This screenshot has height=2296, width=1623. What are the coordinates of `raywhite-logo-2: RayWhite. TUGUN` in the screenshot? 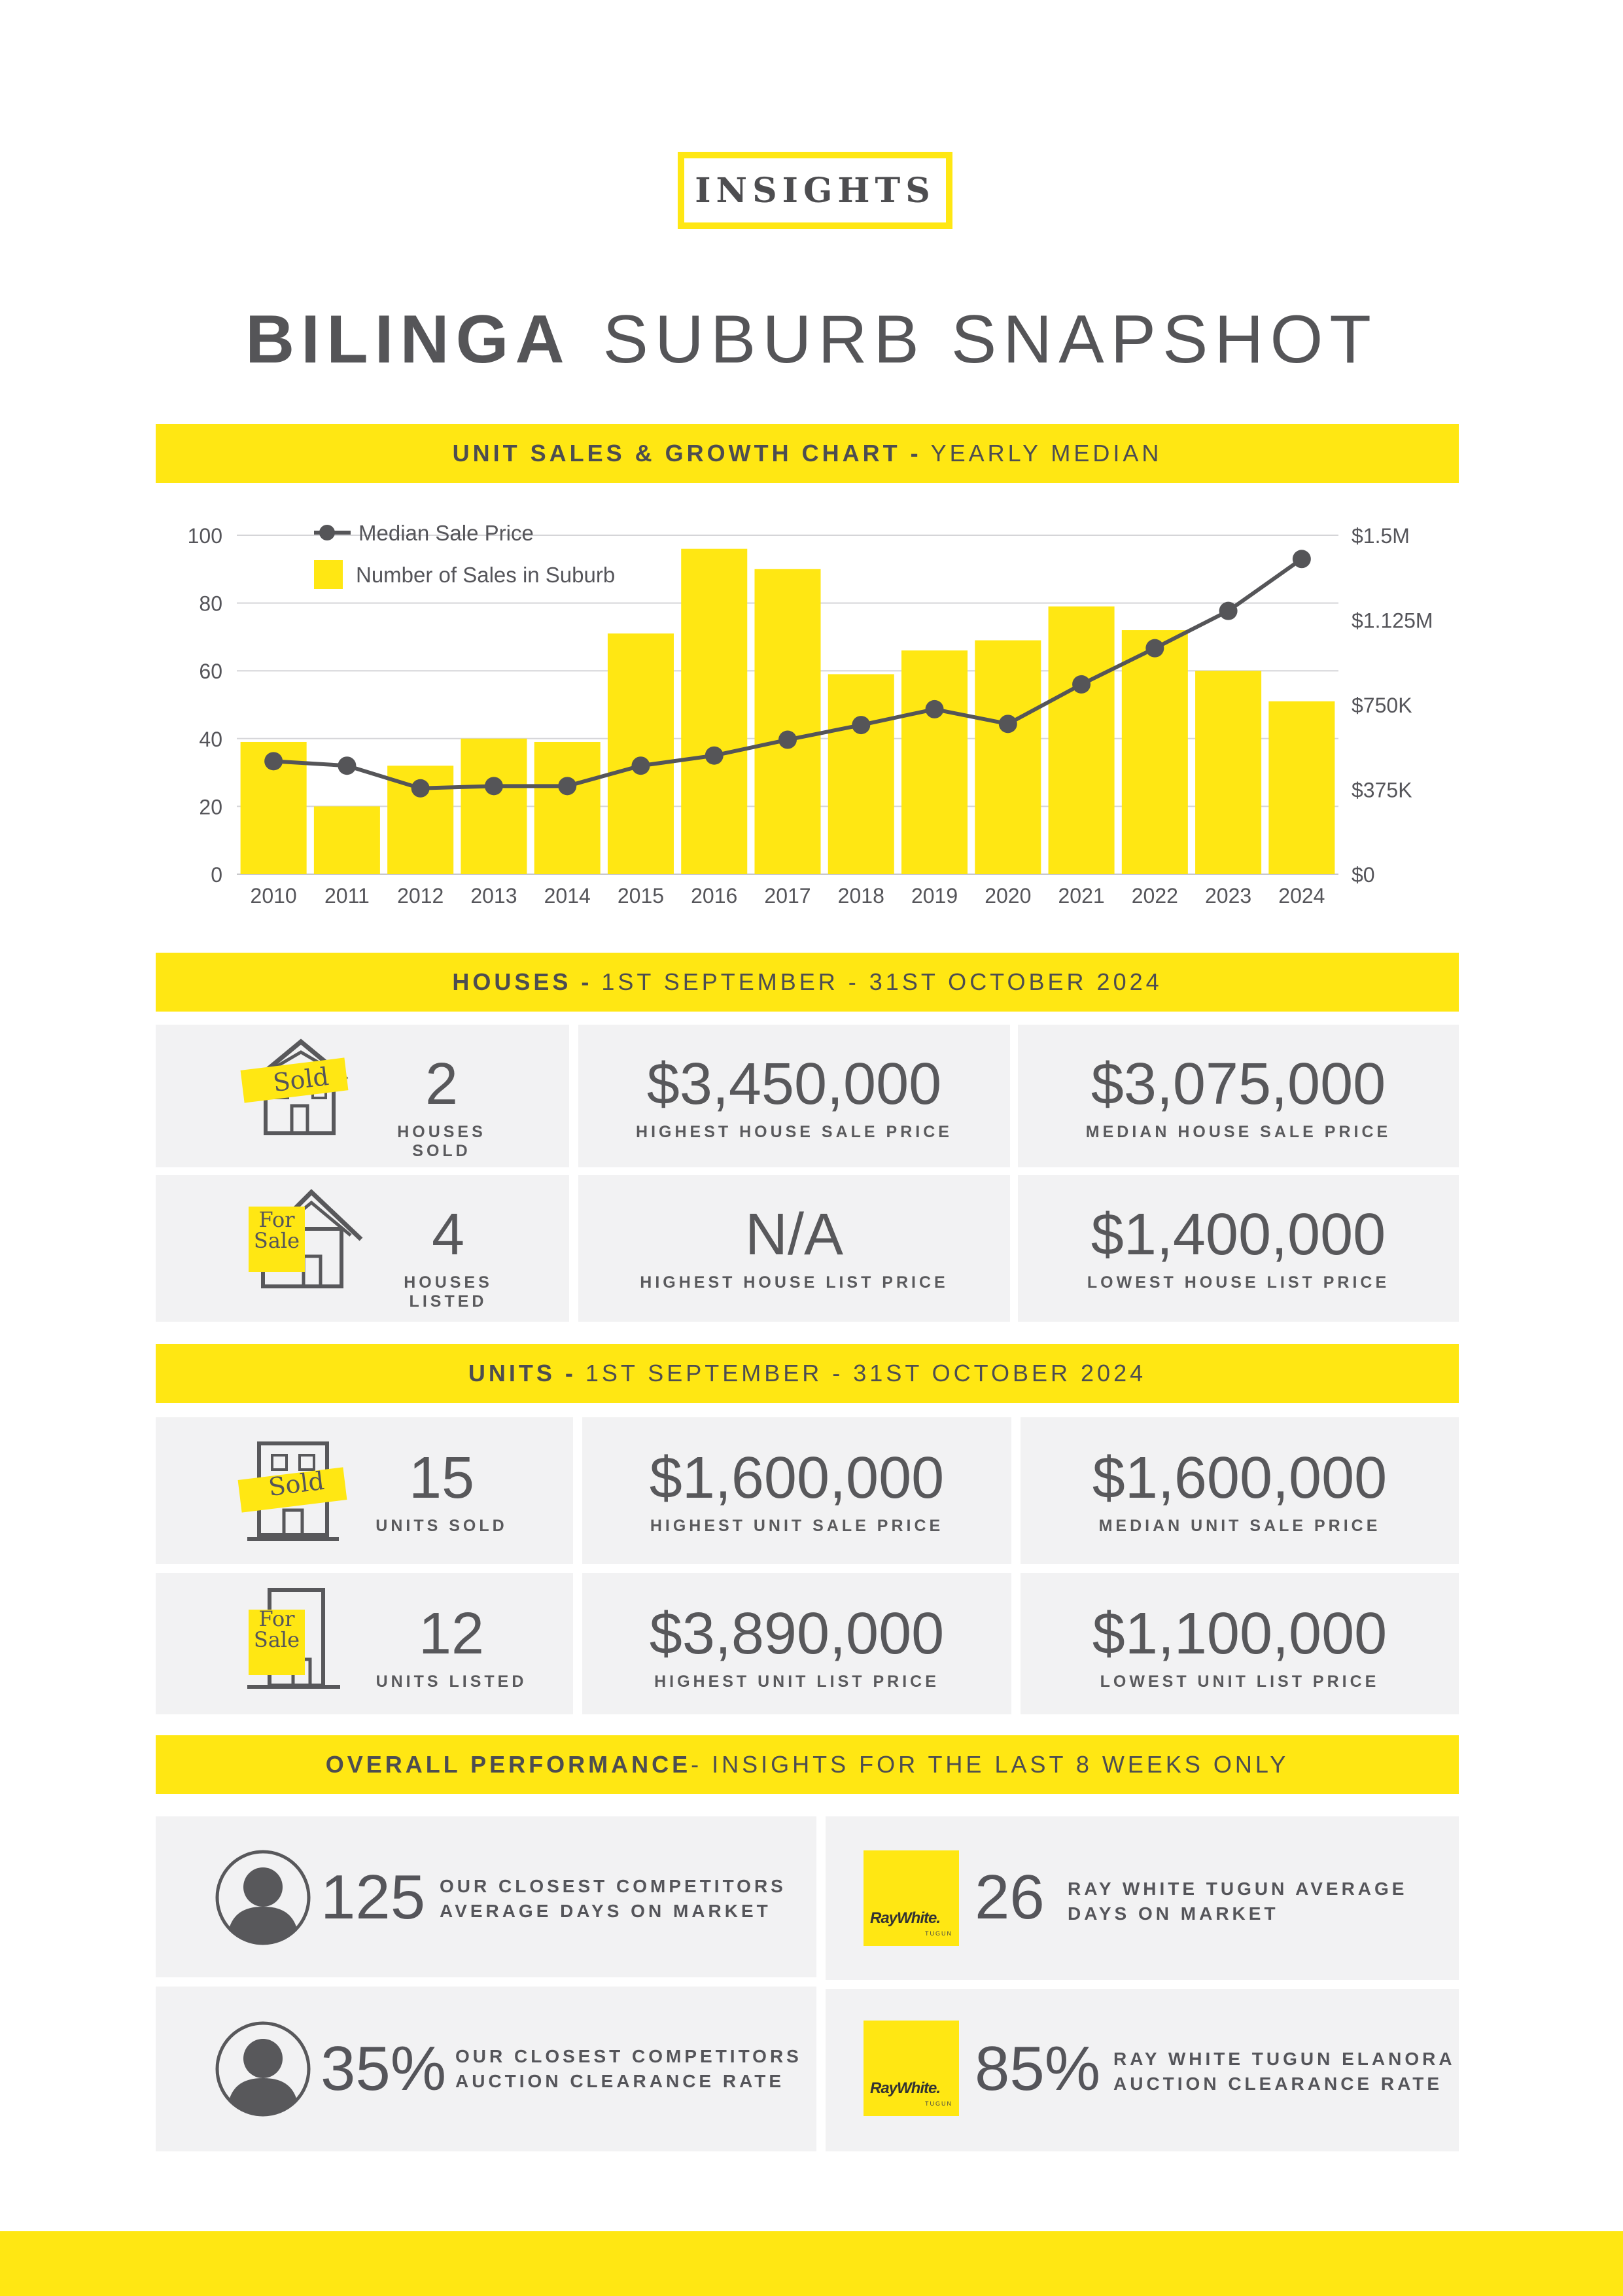 It's located at (912, 2069).